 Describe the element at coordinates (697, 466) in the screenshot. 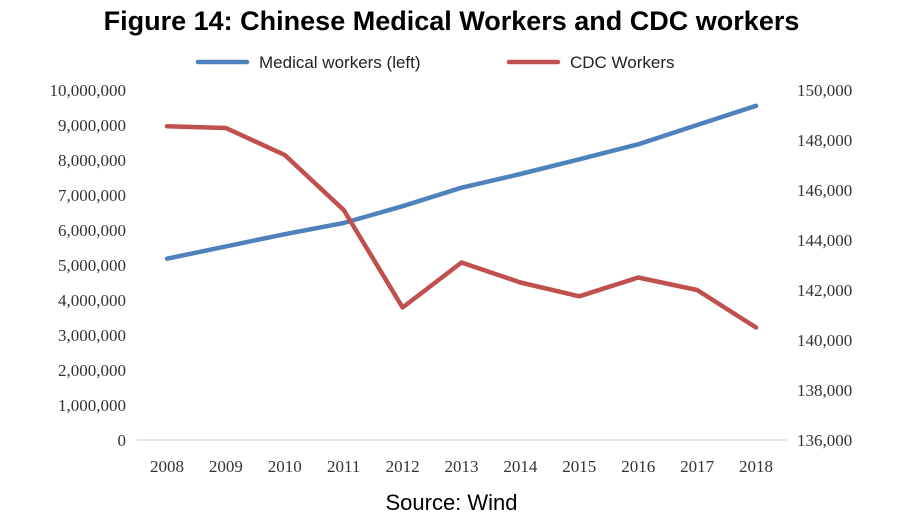

I see `x-tick-label: 2017` at that location.